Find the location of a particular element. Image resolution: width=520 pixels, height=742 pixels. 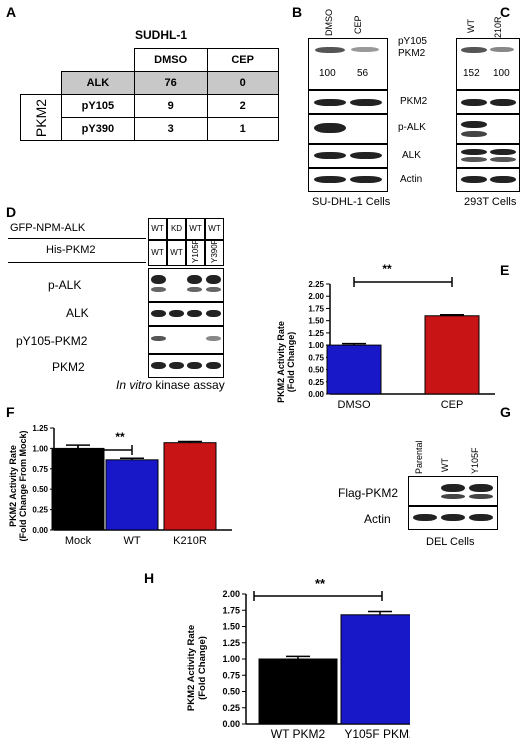

panel-g-caption: DEL Cells is located at coordinates (450, 542).